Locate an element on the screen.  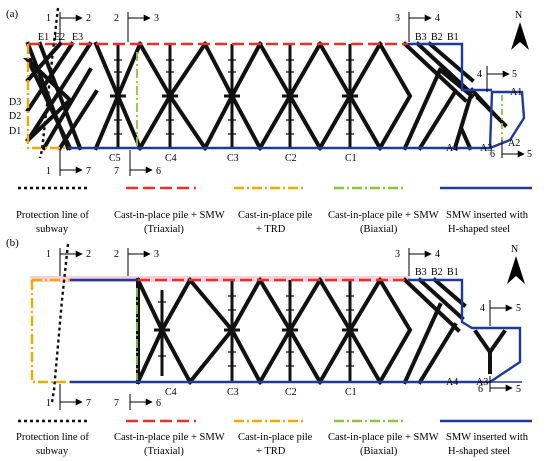
panel-a-smw-h-steel-wall is located at coordinates (297, 120).